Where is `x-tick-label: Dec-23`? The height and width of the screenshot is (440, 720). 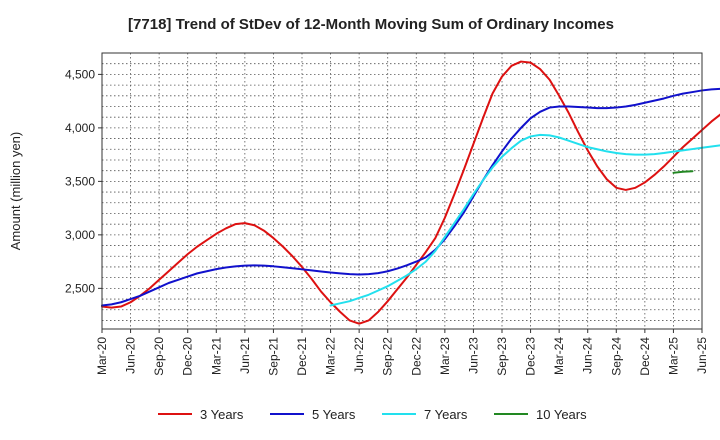 x-tick-label: Dec-23 is located at coordinates (531, 356).